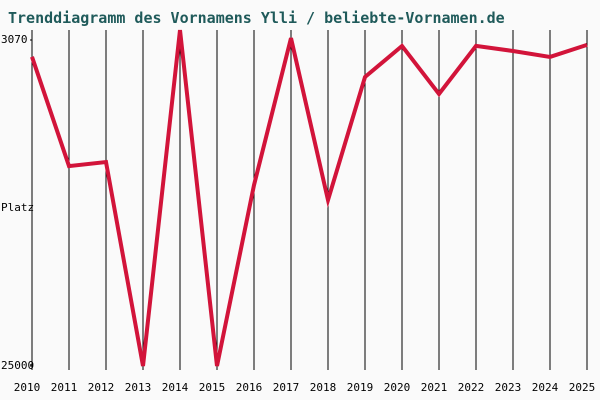 The image size is (600, 400). What do you see at coordinates (434, 387) in the screenshot?
I see `x-tick-label: 2021` at bounding box center [434, 387].